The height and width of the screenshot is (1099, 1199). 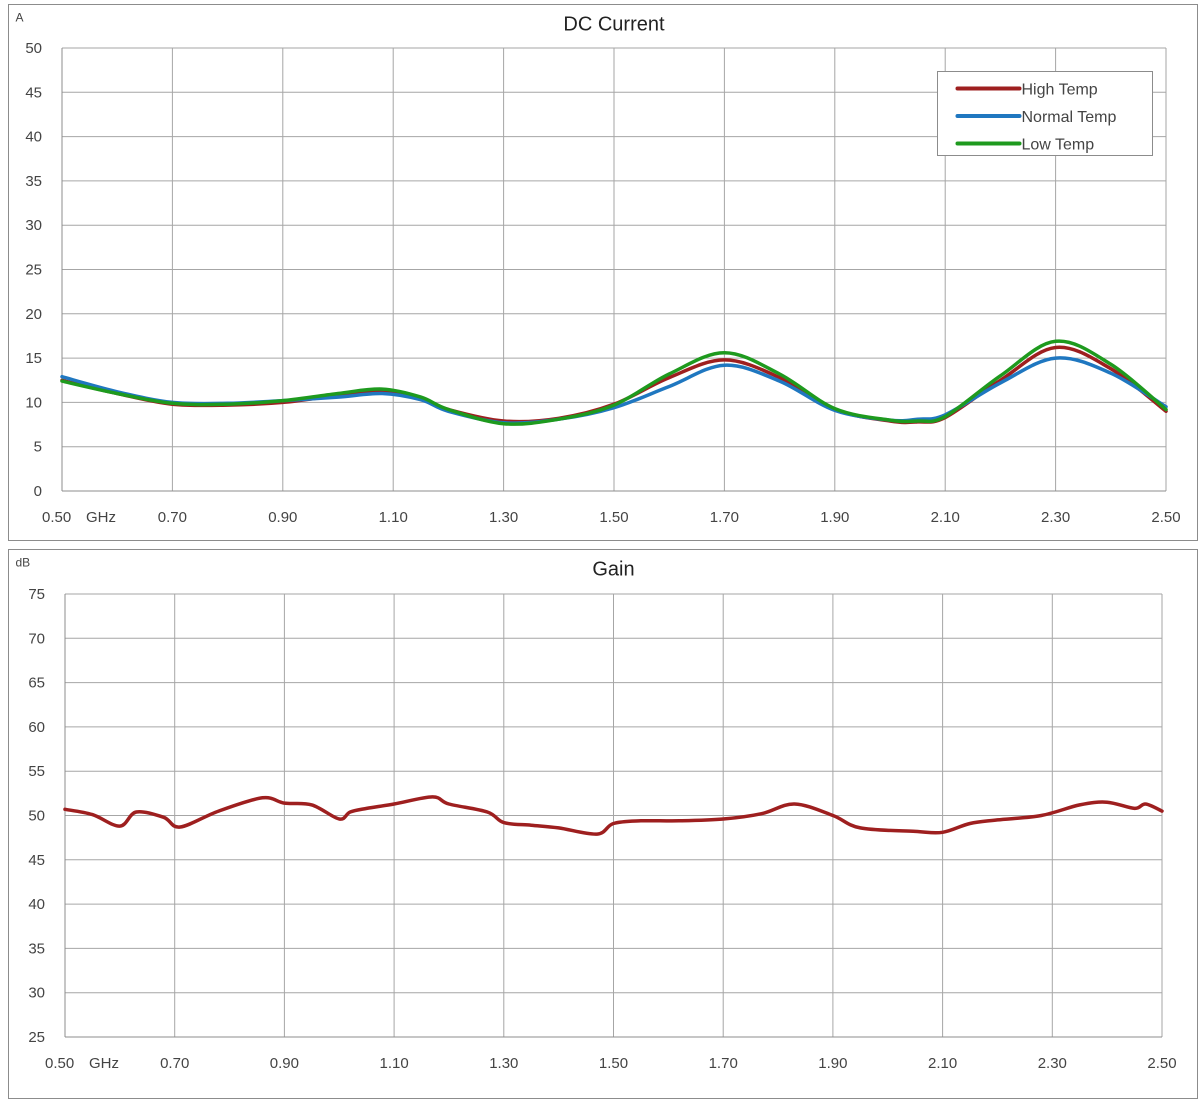 I want to click on legend-label: Low Temp, so click(x=1058, y=145).